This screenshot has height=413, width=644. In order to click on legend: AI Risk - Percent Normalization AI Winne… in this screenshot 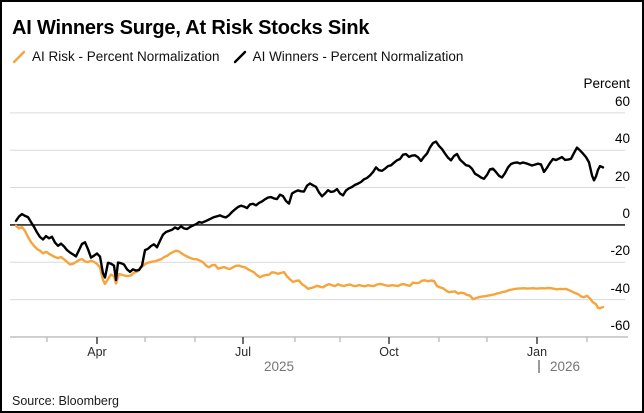, I will do `click(237, 56)`.